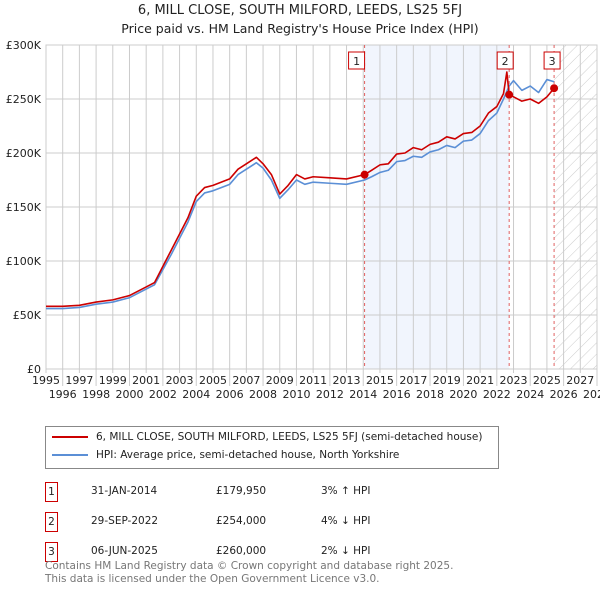  What do you see at coordinates (46, 380) in the screenshot?
I see `x-tick-label: 1995` at bounding box center [46, 380].